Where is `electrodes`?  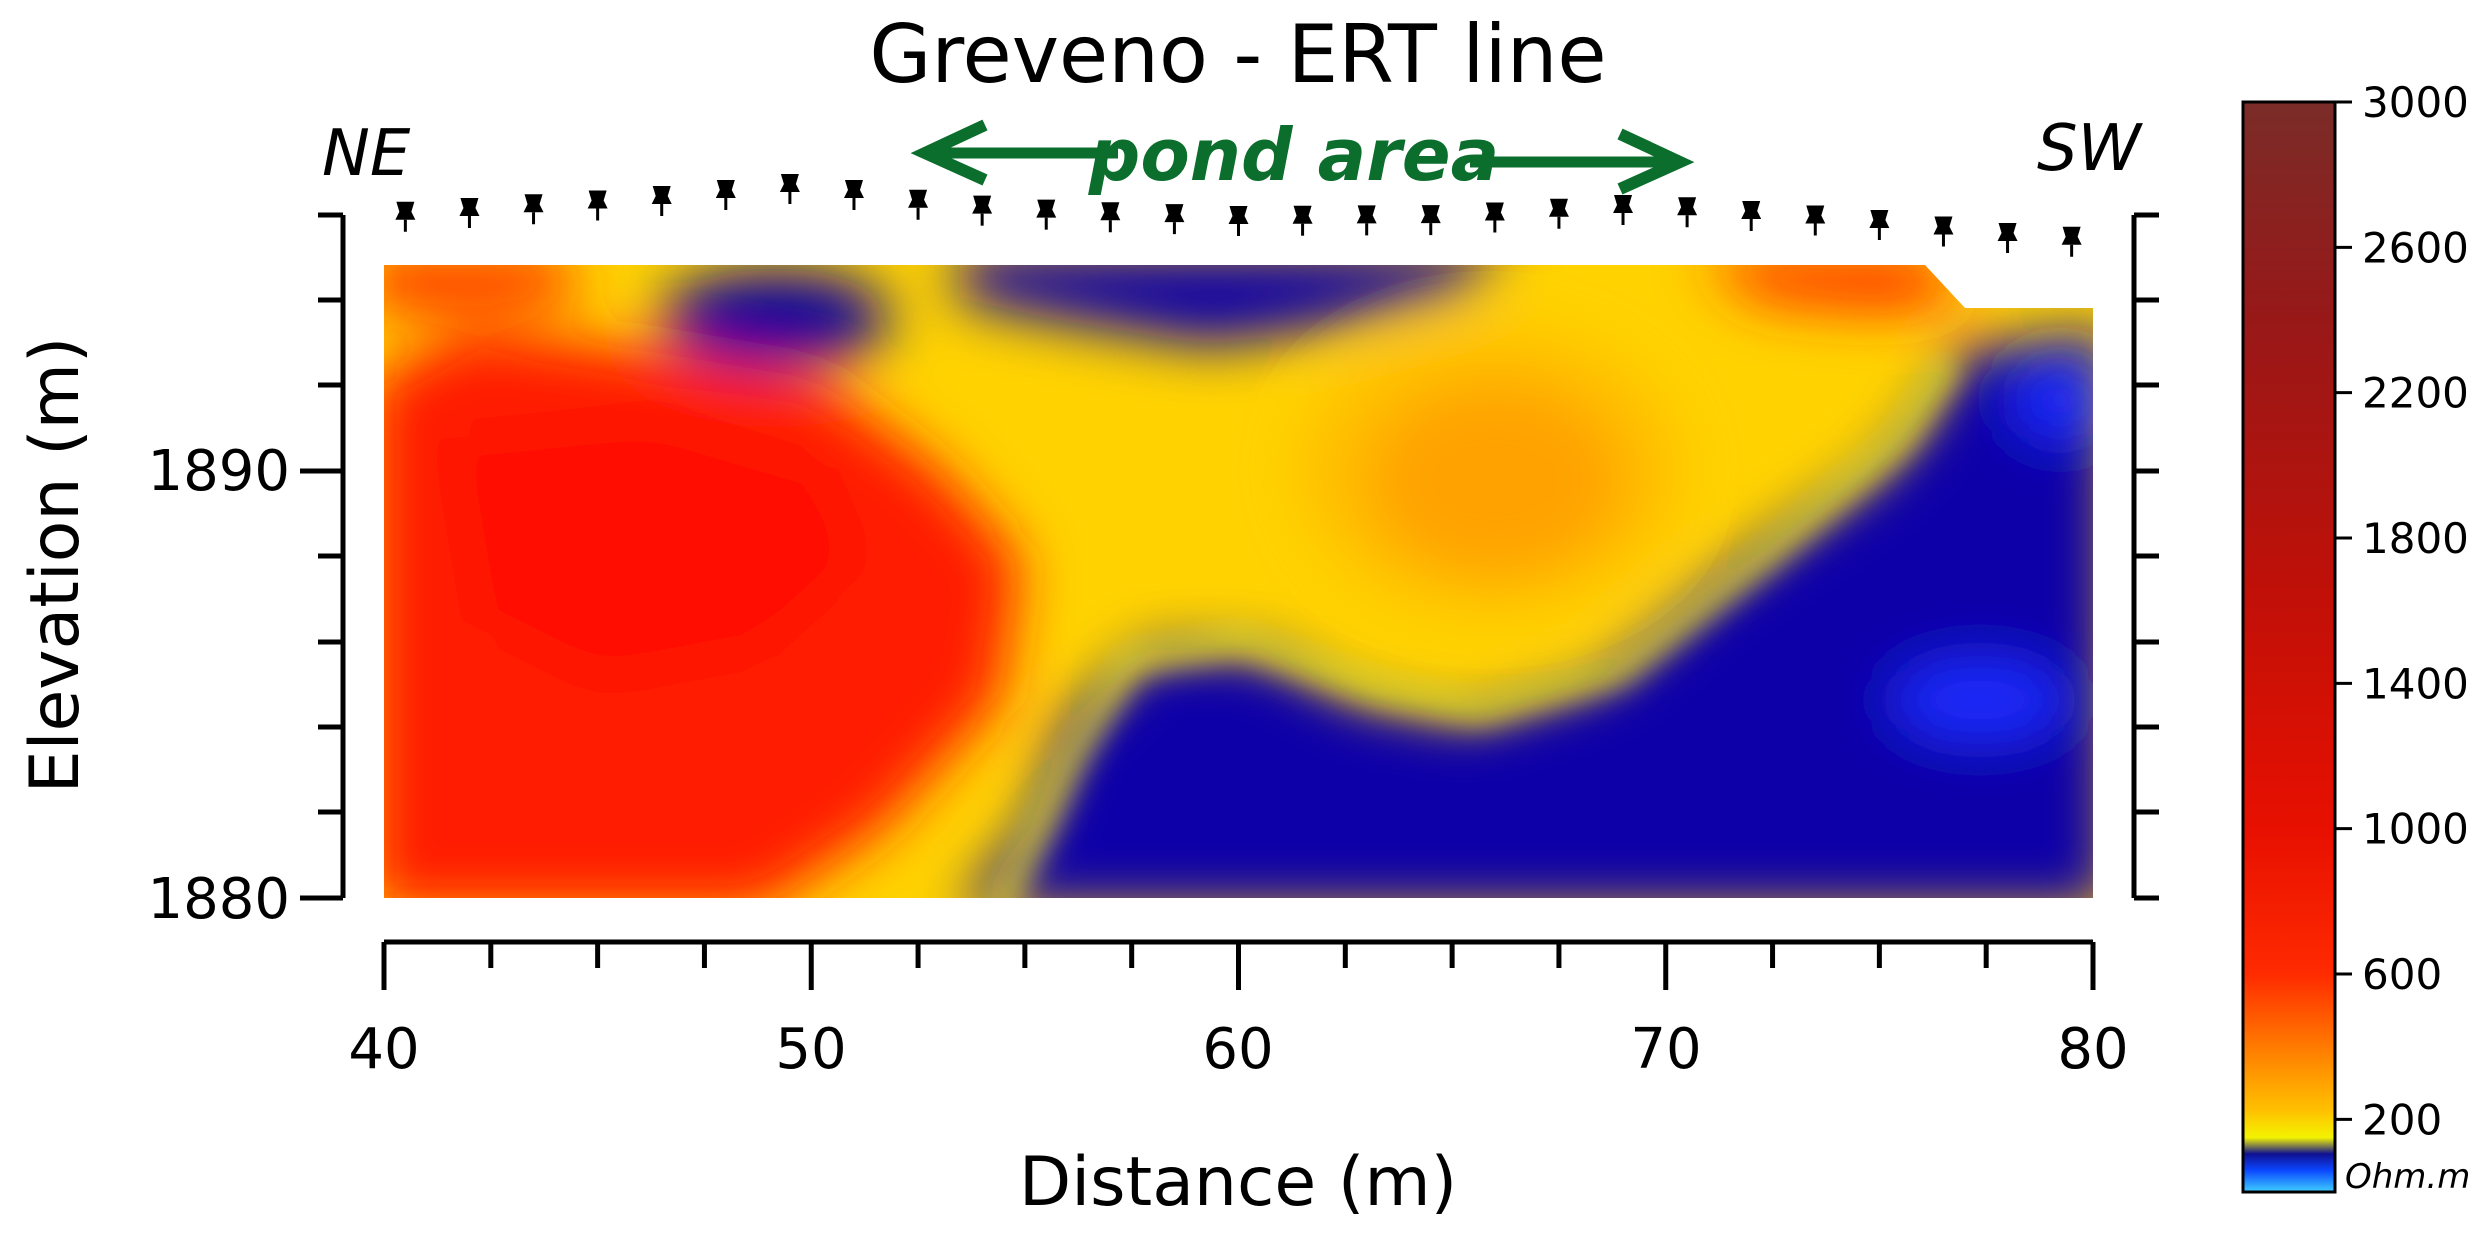
electrodes is located at coordinates (1238, 215).